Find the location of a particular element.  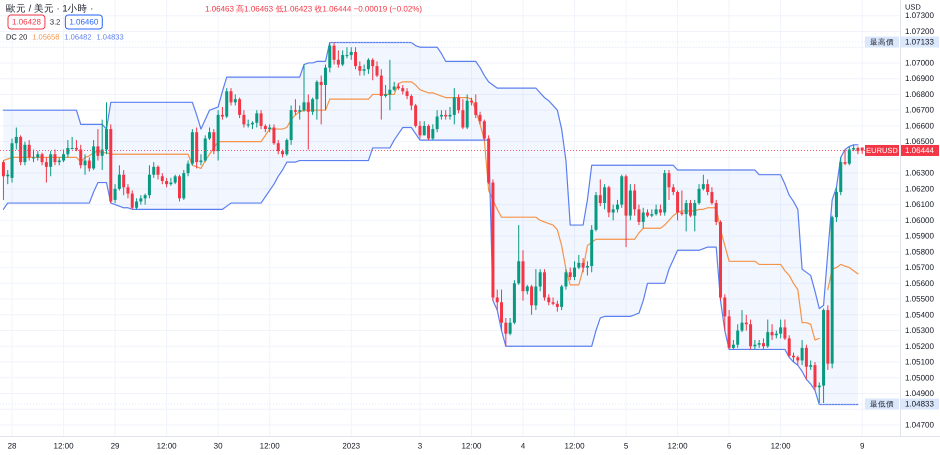

y-tick-label: 1.04700 is located at coordinates (919, 425).